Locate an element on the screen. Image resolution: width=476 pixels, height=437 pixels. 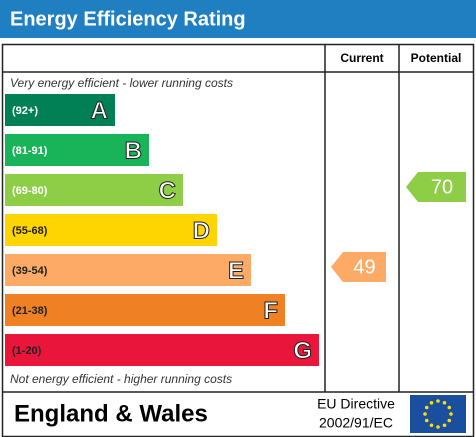
header-bar is located at coordinates (238, 19).